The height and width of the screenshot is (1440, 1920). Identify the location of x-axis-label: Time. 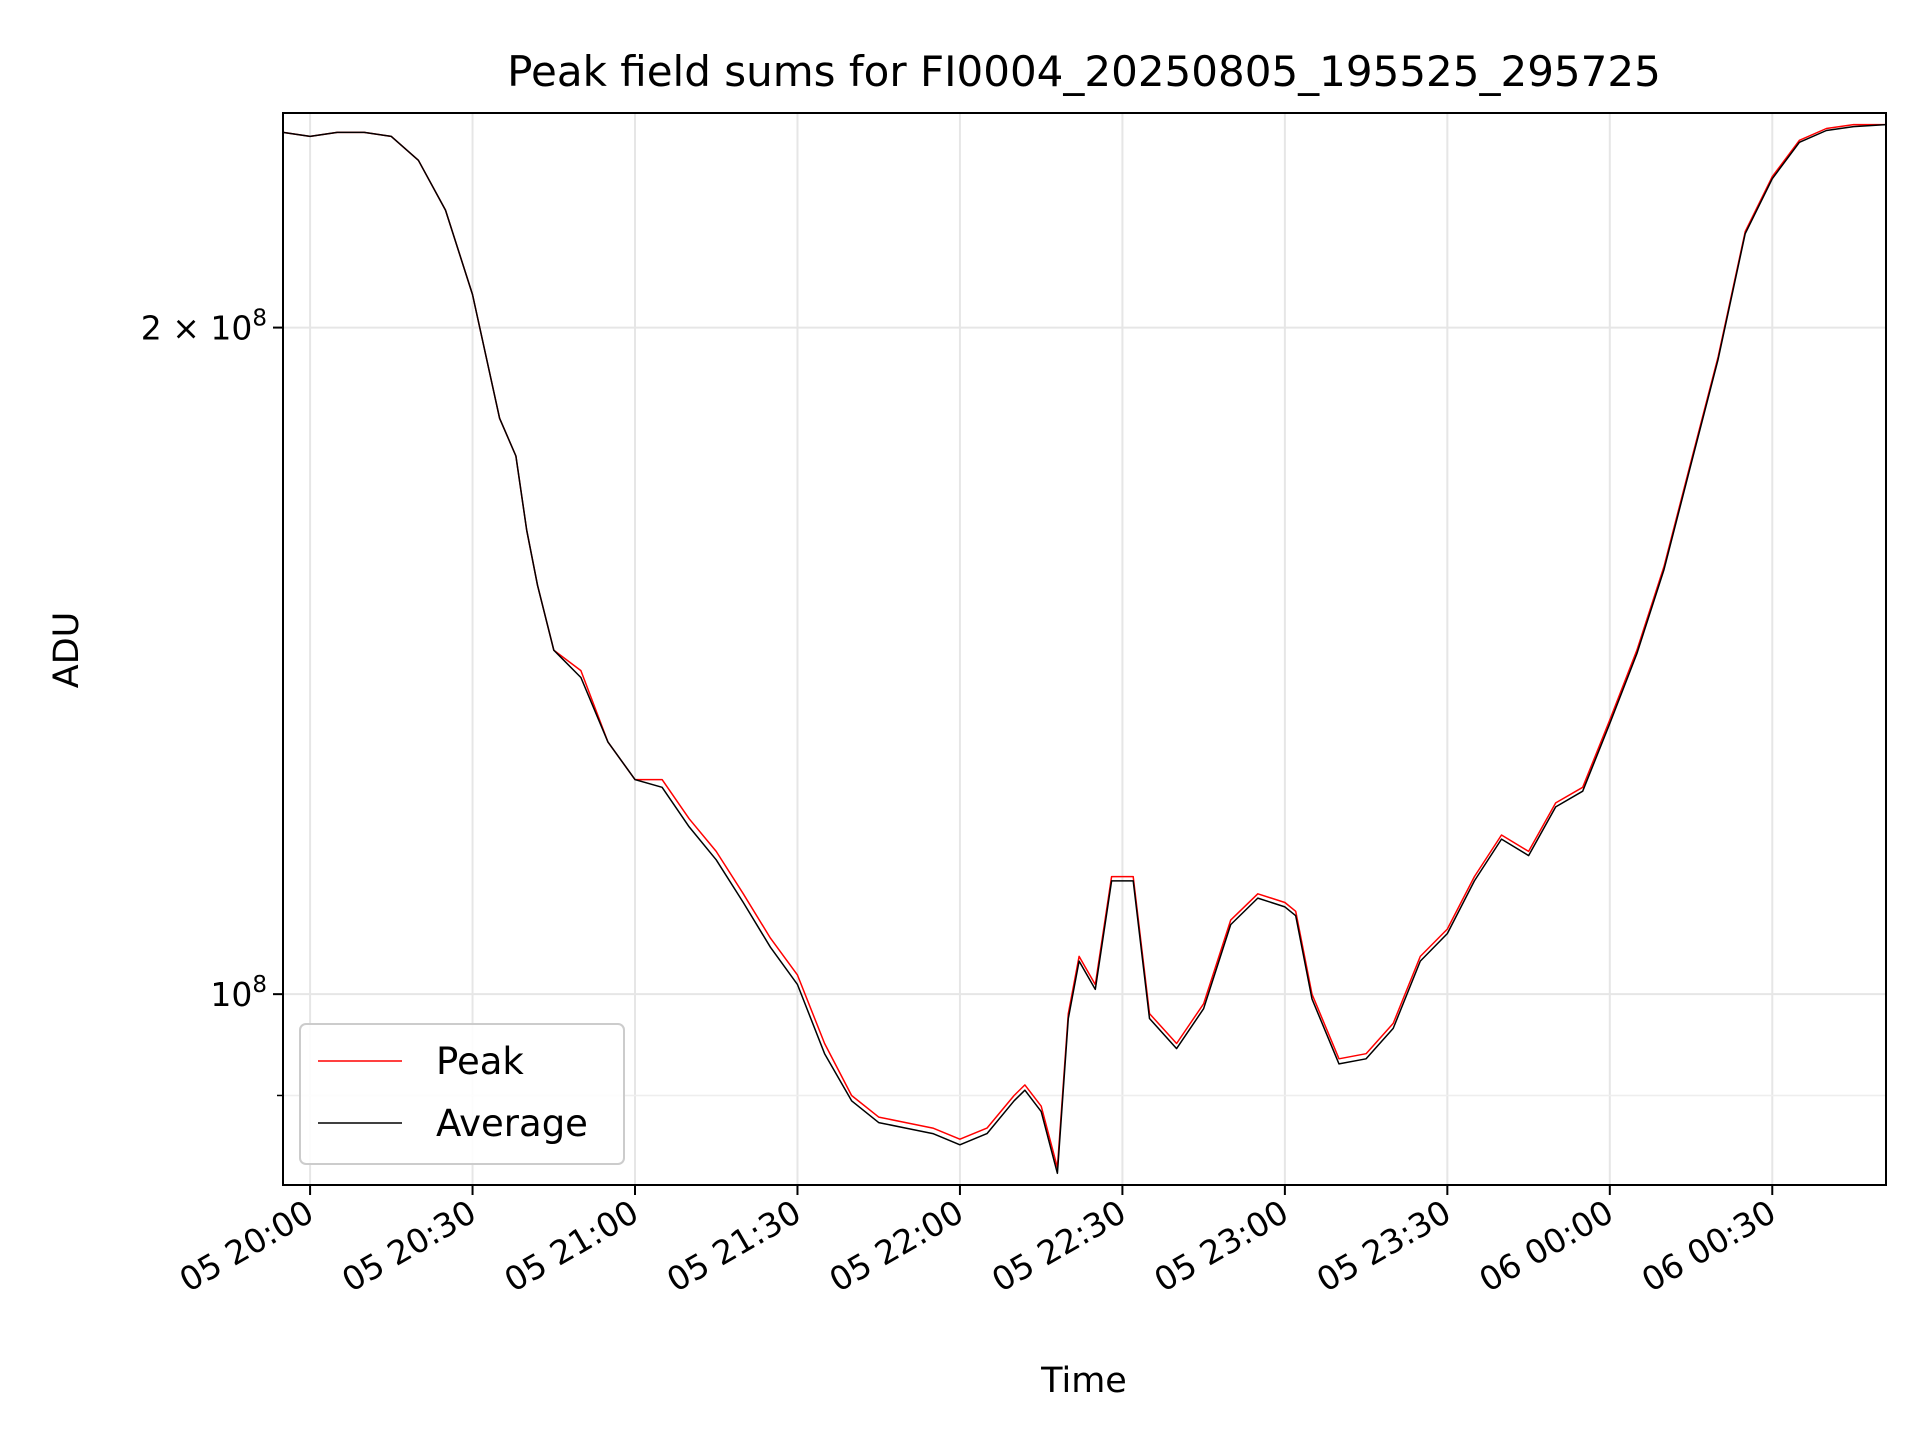
(1083, 1381).